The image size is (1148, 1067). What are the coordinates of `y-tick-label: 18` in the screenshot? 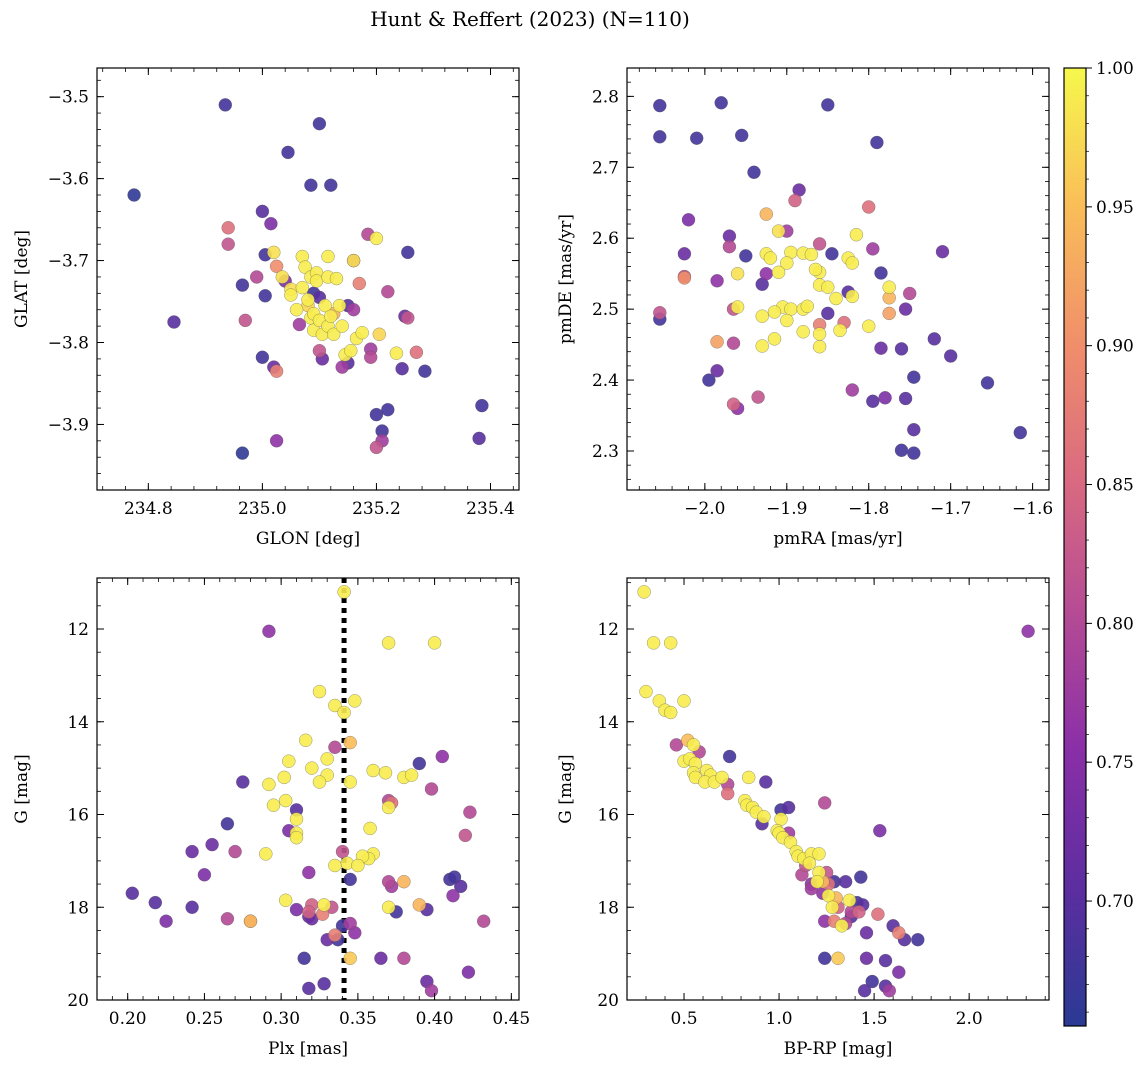 It's located at (608, 908).